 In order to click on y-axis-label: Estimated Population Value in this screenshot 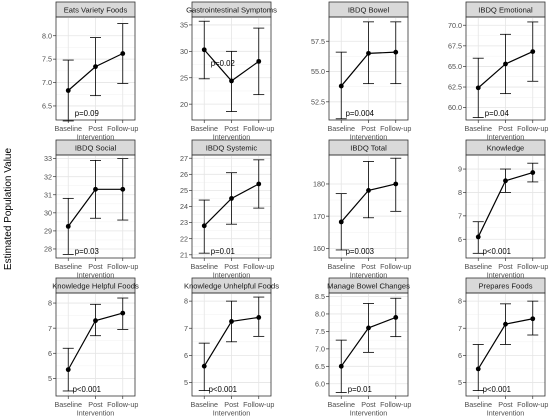, I will do `click(8, 209)`.